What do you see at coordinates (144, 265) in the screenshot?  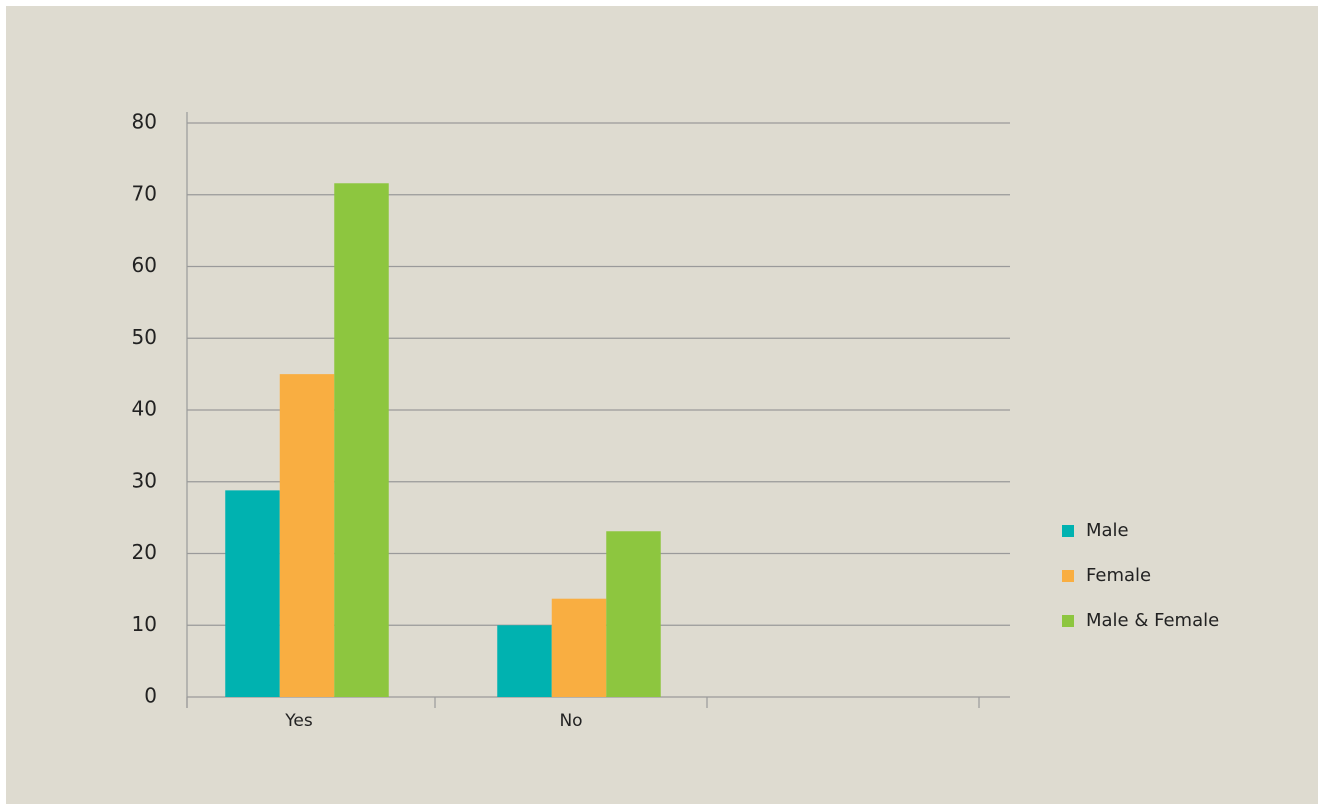 I see `y-tick-label: 60` at bounding box center [144, 265].